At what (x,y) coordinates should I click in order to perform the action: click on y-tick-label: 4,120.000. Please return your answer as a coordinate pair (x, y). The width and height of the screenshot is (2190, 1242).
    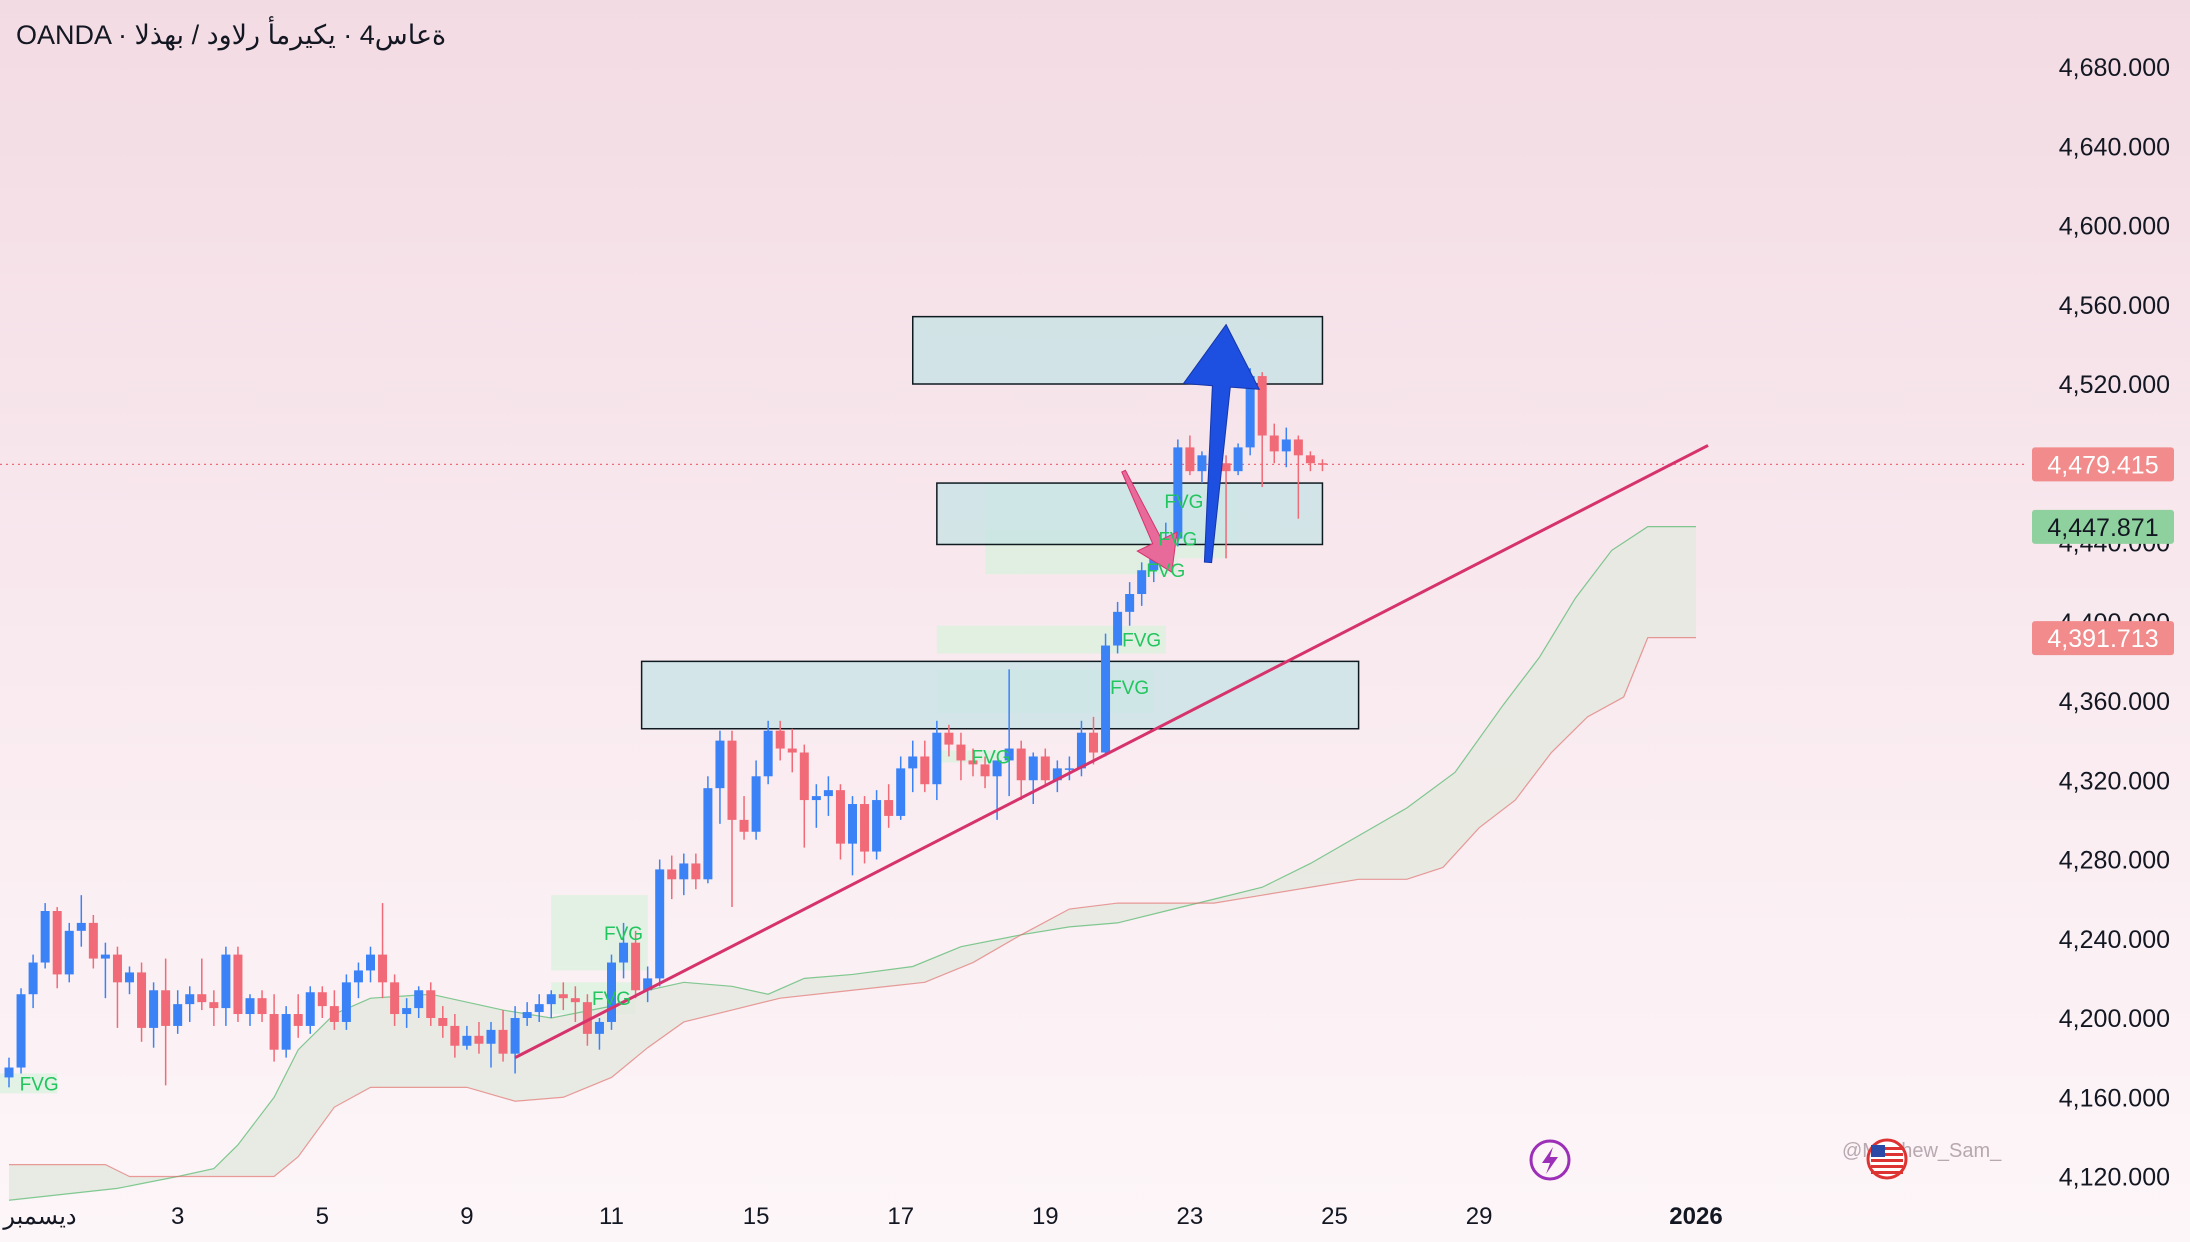
    Looking at the image, I should click on (2114, 1178).